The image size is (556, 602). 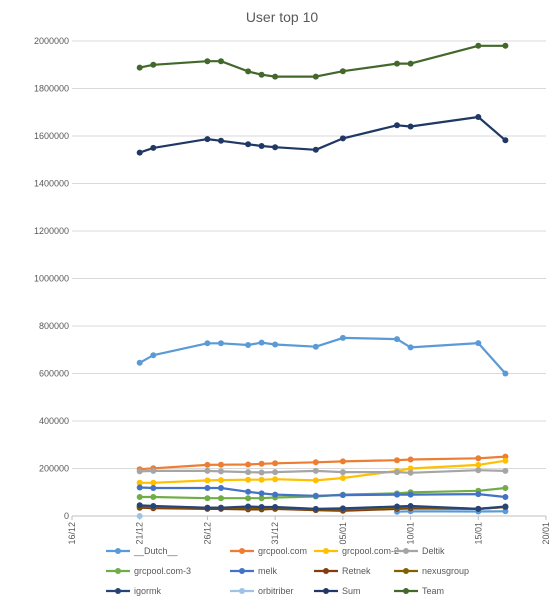 I want to click on x-tick-label: 26/12, so click(x=207, y=533).